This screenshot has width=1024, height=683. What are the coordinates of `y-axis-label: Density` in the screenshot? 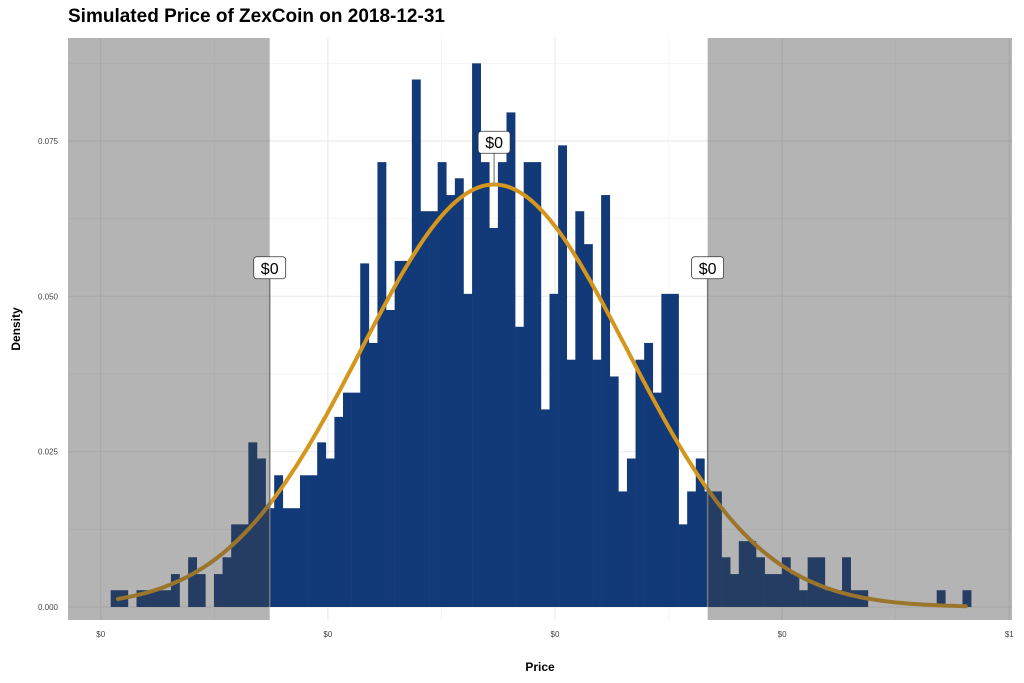 It's located at (16, 329).